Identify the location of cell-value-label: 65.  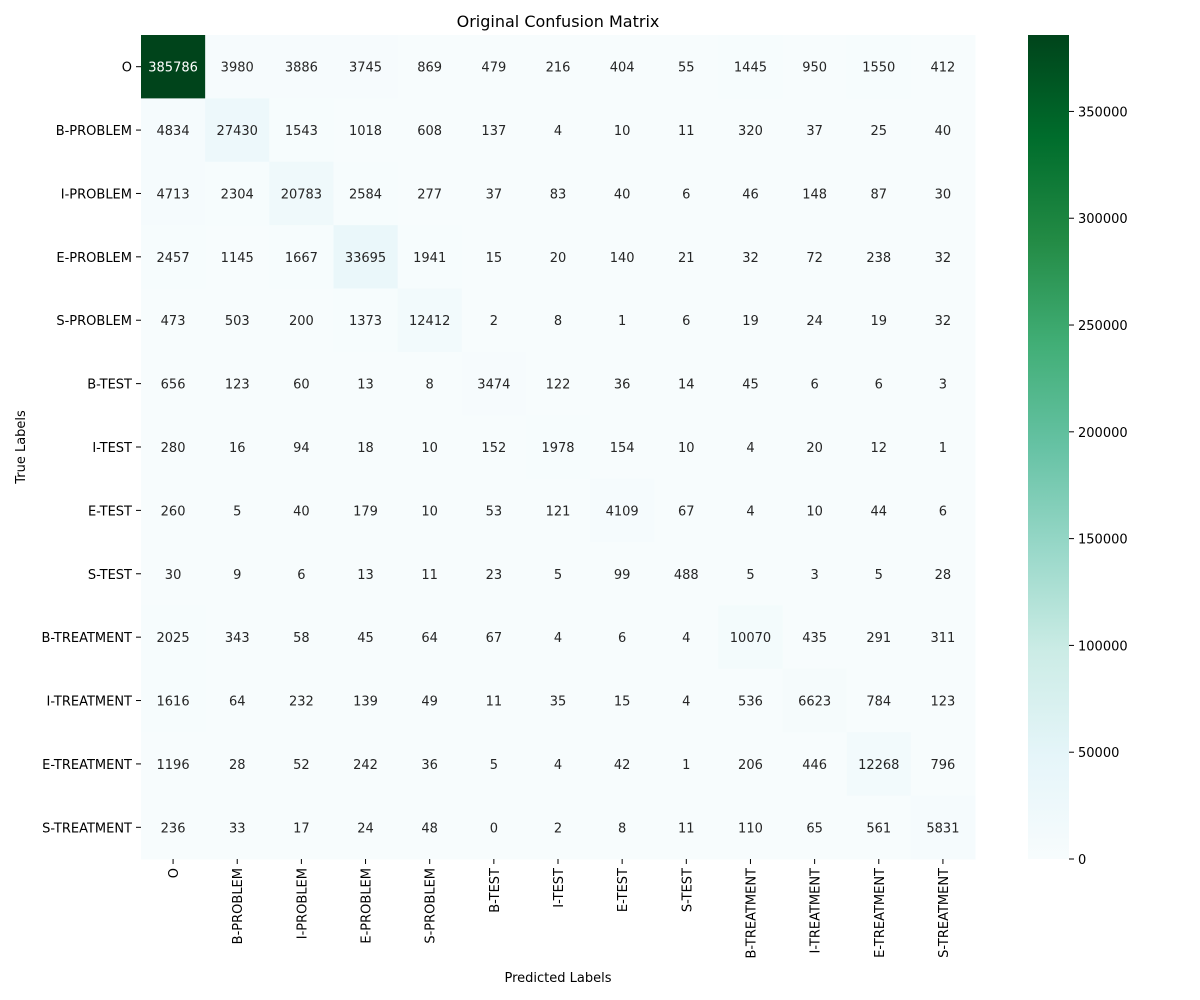
(814, 828).